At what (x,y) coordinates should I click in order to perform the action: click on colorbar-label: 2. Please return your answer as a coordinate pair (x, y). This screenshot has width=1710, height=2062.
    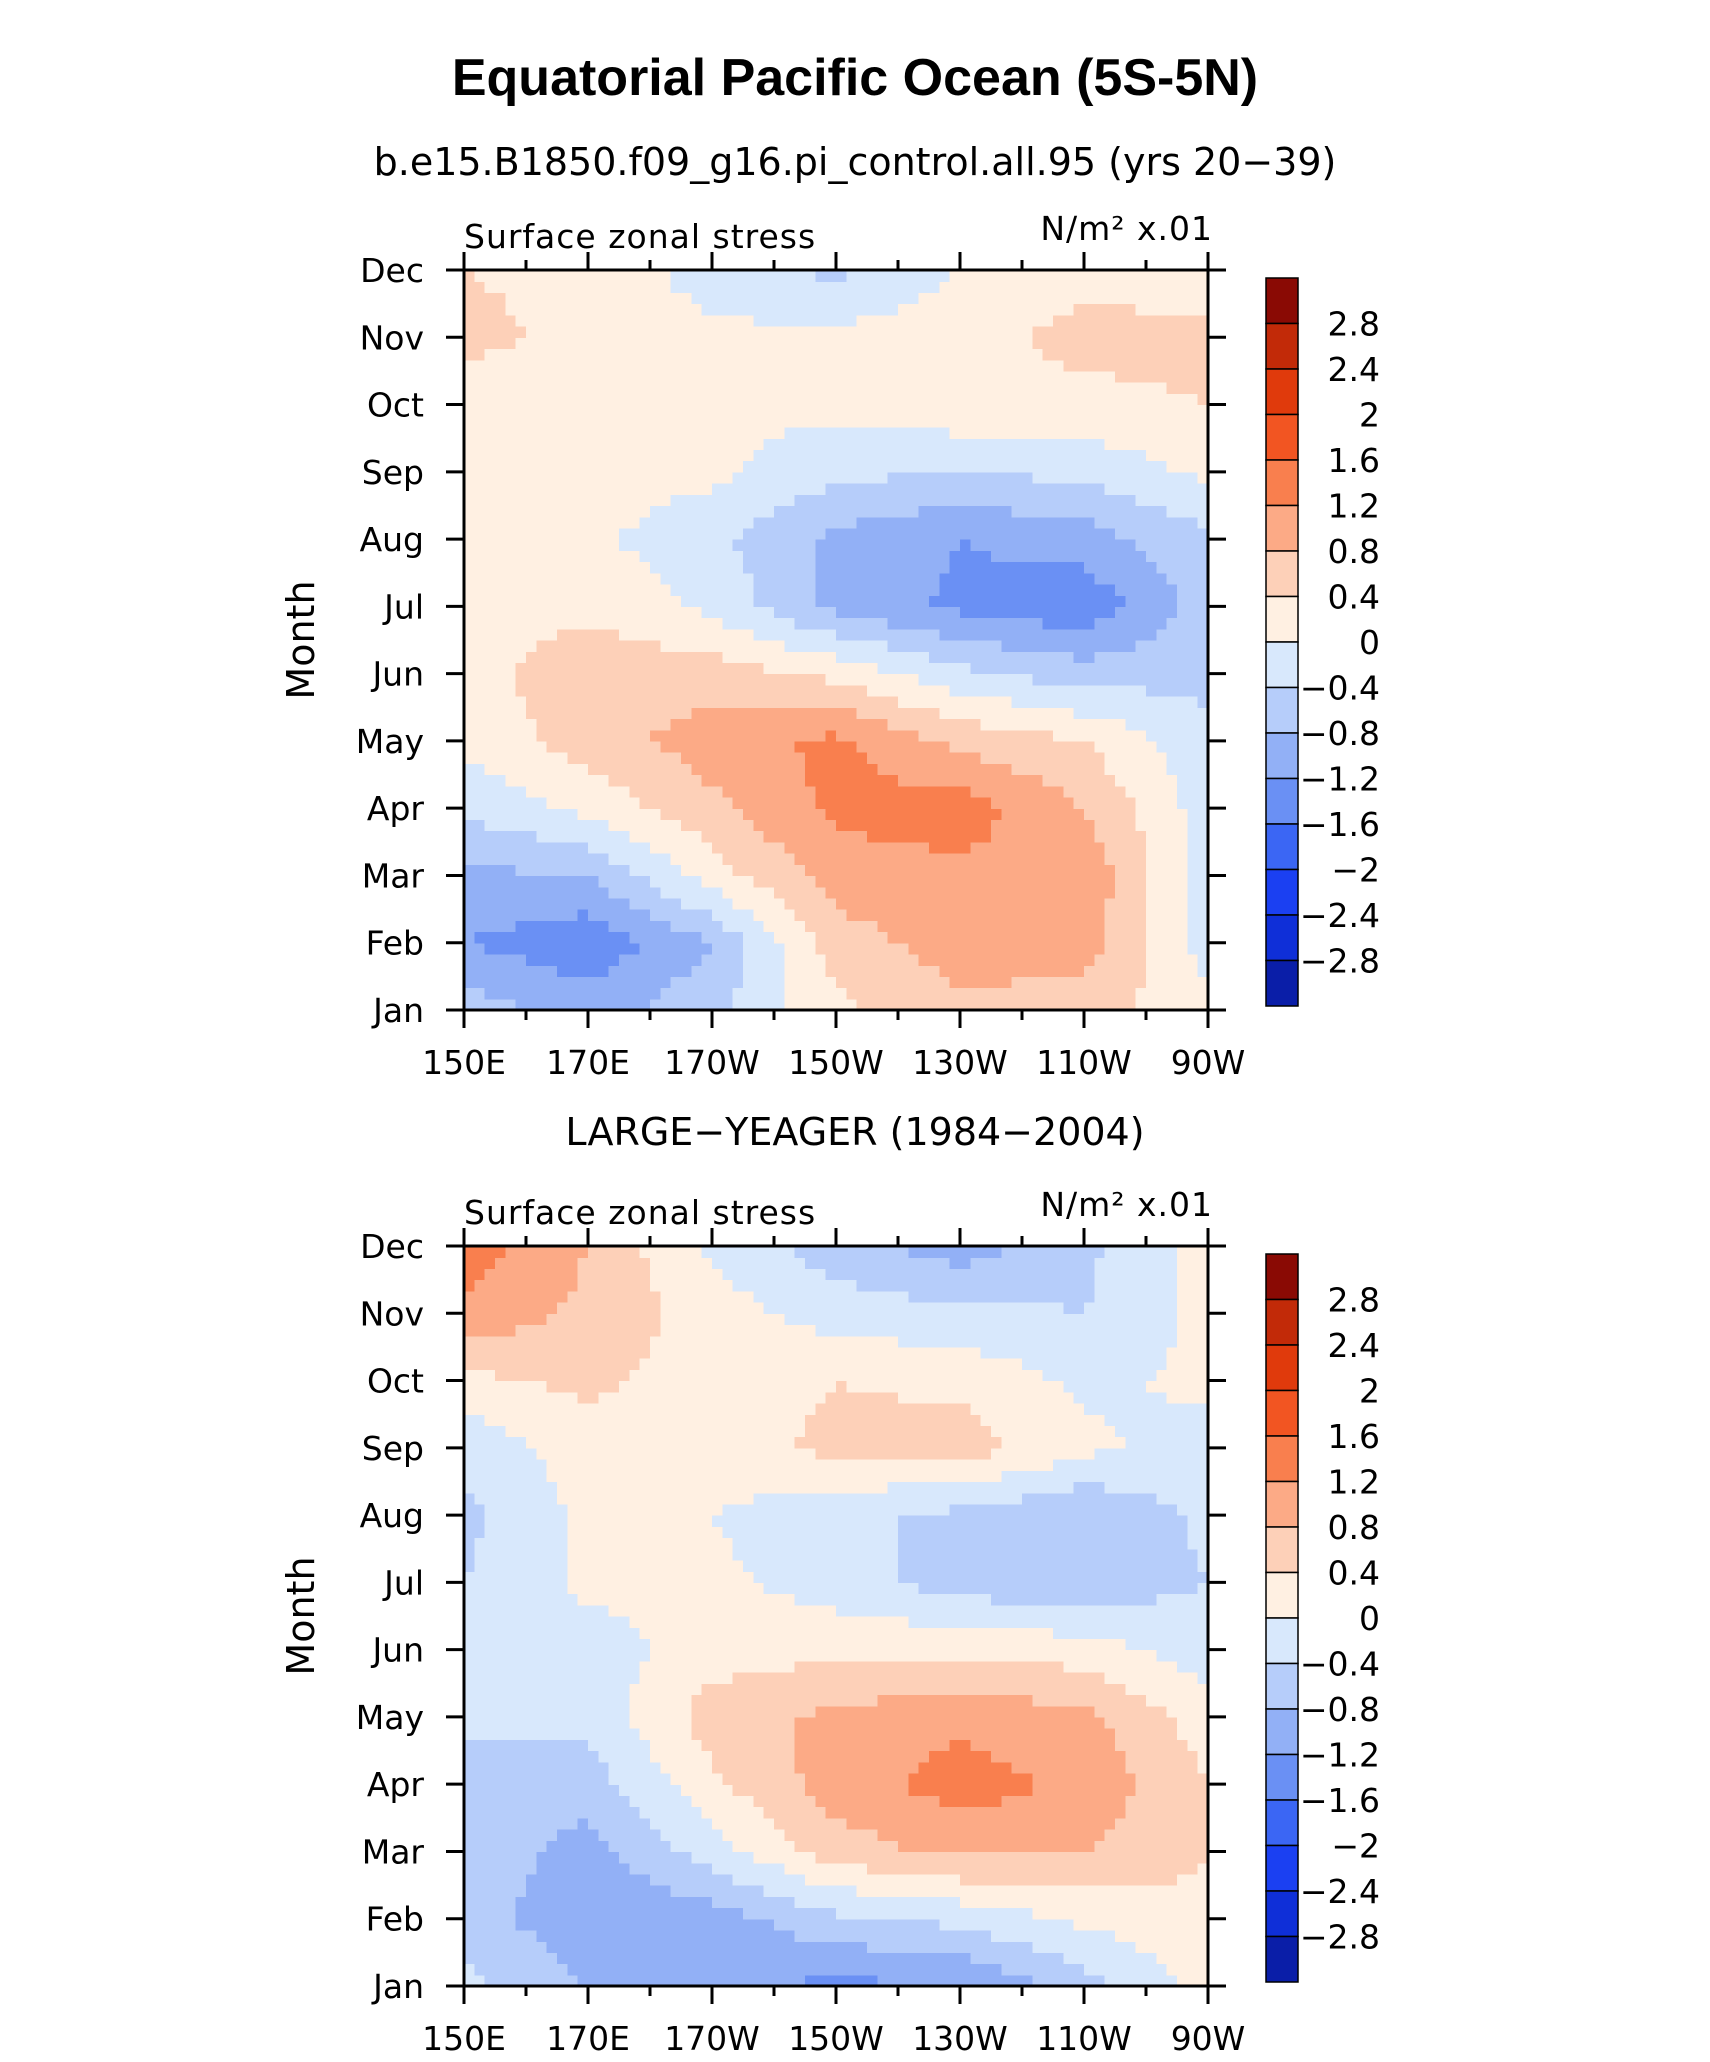
    Looking at the image, I should click on (1369, 415).